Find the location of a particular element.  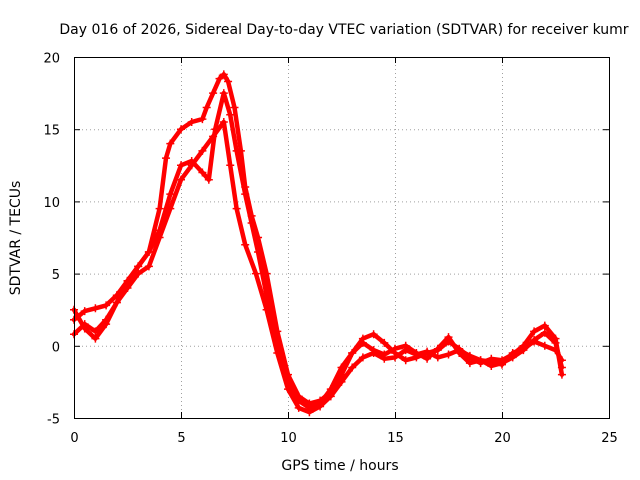

x-tick-label: 25 is located at coordinates (609, 438).